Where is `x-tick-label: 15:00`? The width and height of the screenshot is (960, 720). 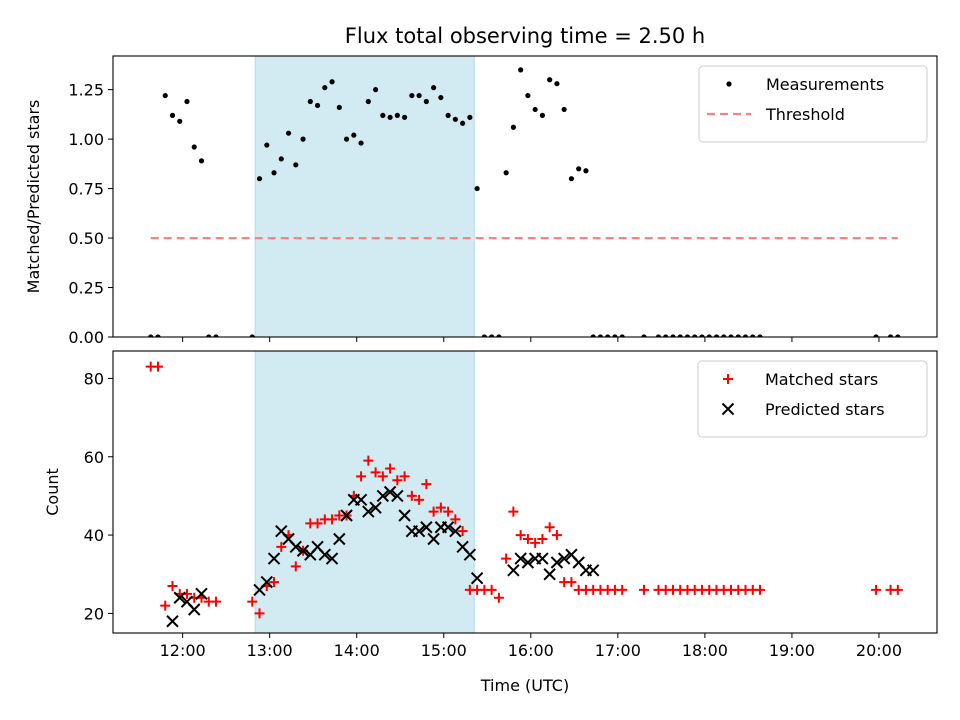 x-tick-label: 15:00 is located at coordinates (444, 650).